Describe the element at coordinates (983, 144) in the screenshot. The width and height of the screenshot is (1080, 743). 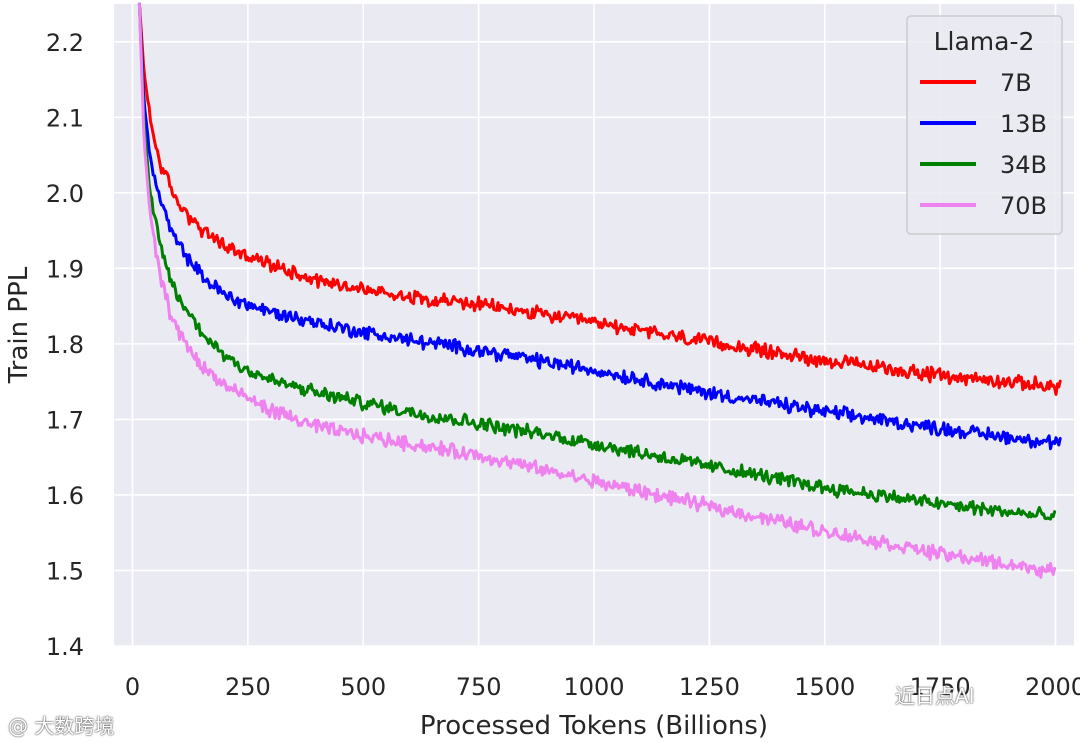
I see `legend-items: 7B 13B 34B 70B` at that location.